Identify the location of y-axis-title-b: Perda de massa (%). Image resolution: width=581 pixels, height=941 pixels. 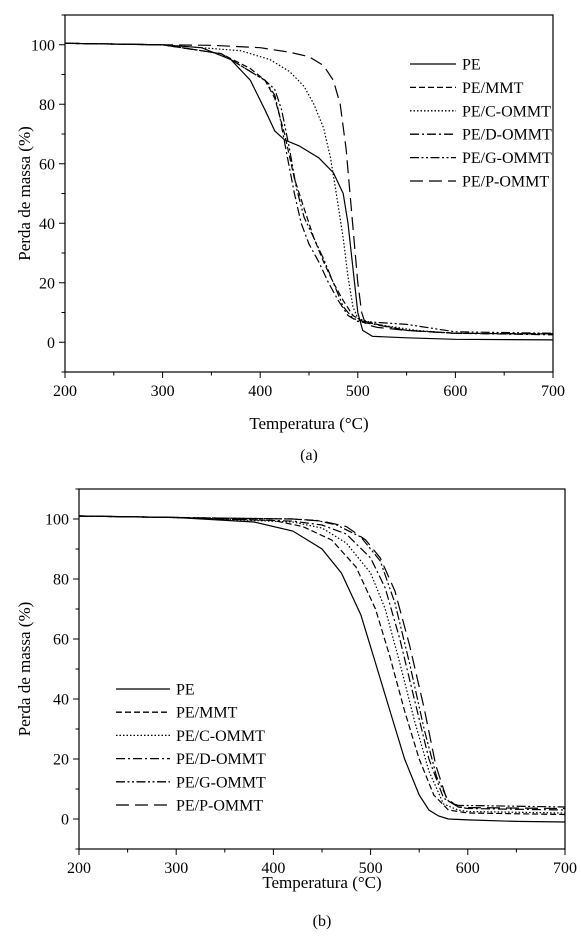
(24, 669).